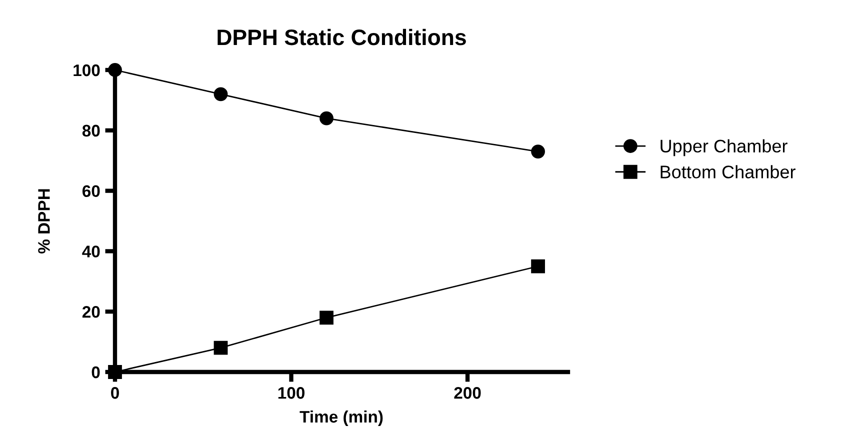 This screenshot has width=866, height=448. I want to click on x-tick-label: 100, so click(291, 393).